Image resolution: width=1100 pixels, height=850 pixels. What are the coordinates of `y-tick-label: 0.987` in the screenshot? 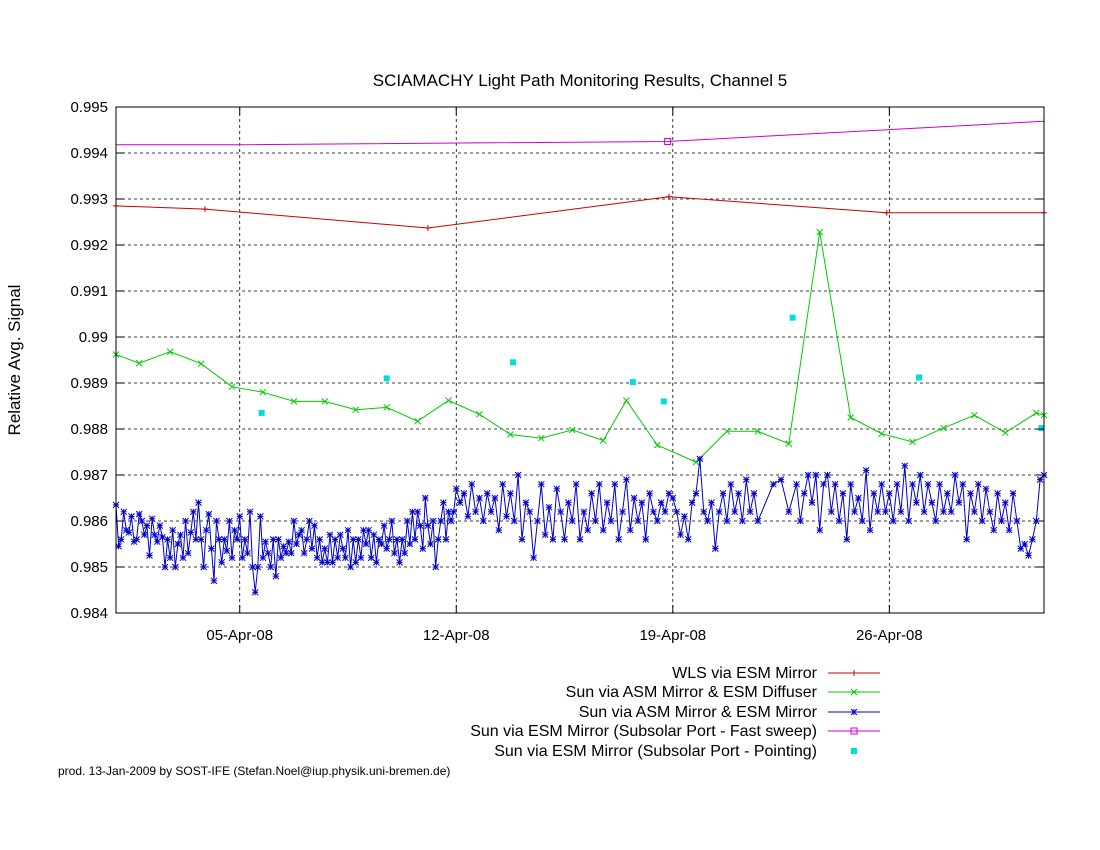 It's located at (89, 475).